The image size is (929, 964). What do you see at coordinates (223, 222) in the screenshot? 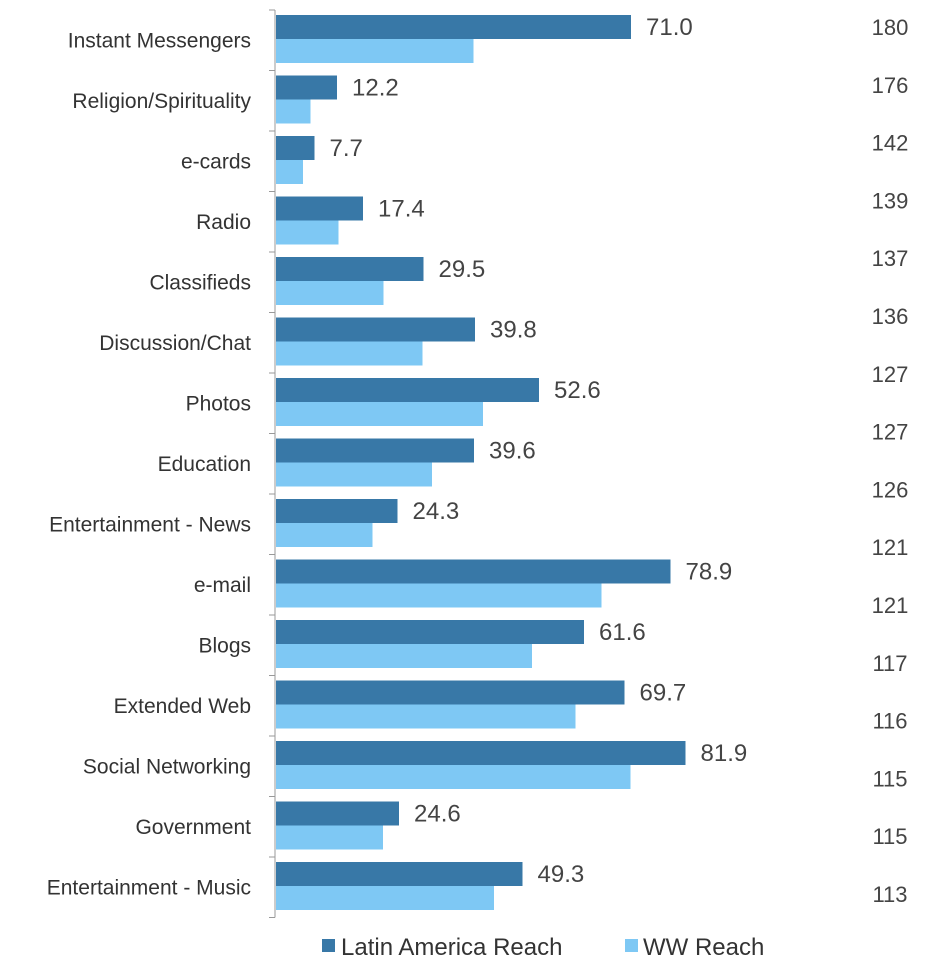
I see `category-label: Radio` at bounding box center [223, 222].